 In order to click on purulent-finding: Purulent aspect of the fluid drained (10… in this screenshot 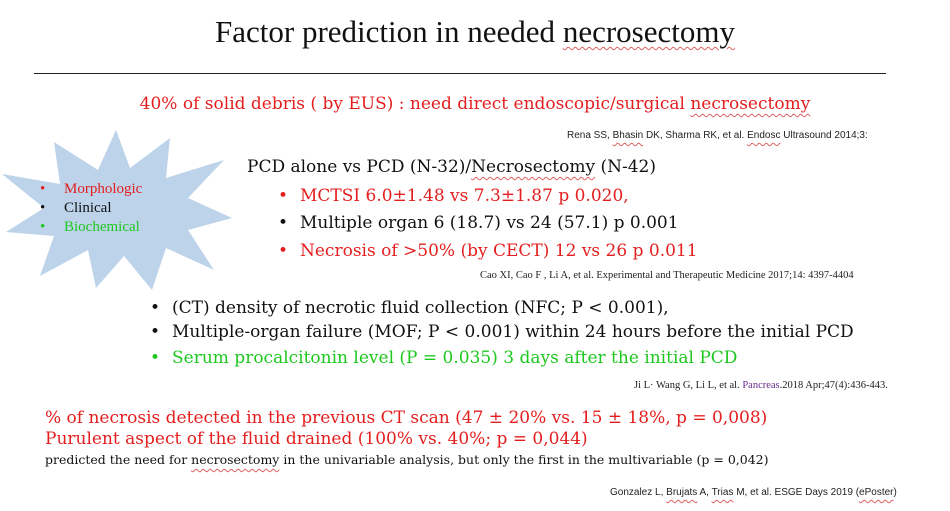, I will do `click(316, 439)`.